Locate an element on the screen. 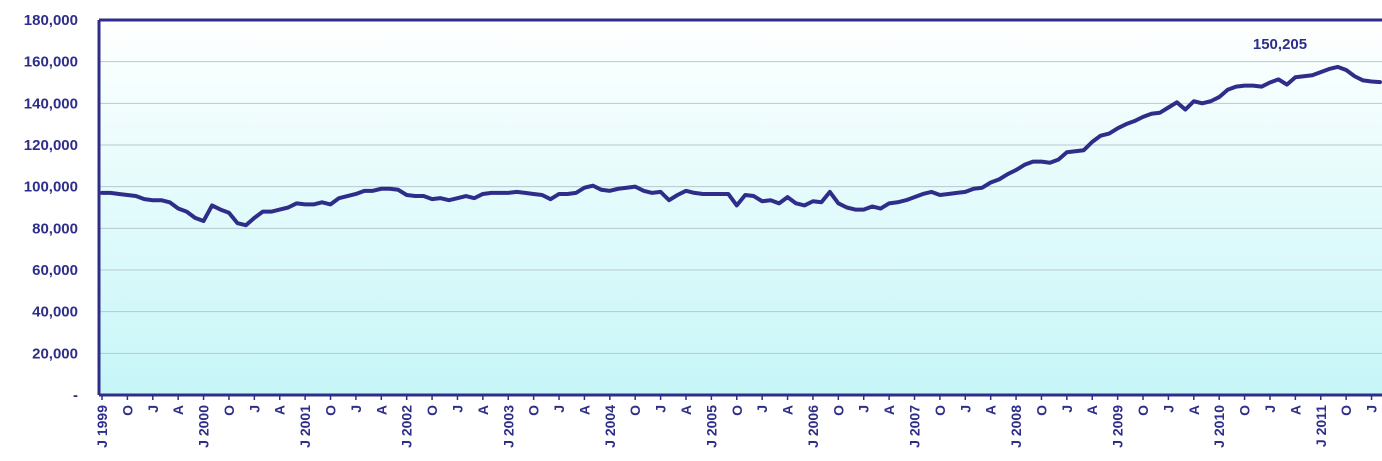 This screenshot has height=461, width=1382. y-tick-label: 160,000 is located at coordinates (51, 62).